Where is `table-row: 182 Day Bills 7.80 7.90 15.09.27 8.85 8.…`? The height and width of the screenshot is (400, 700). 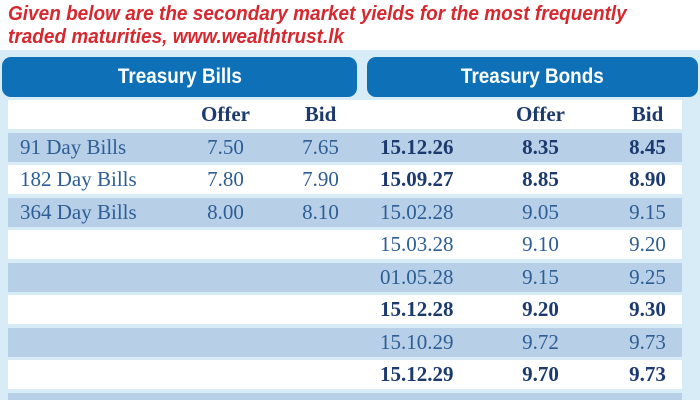 table-row: 182 Day Bills 7.80 7.90 15.09.27 8.85 8.… is located at coordinates (345, 179).